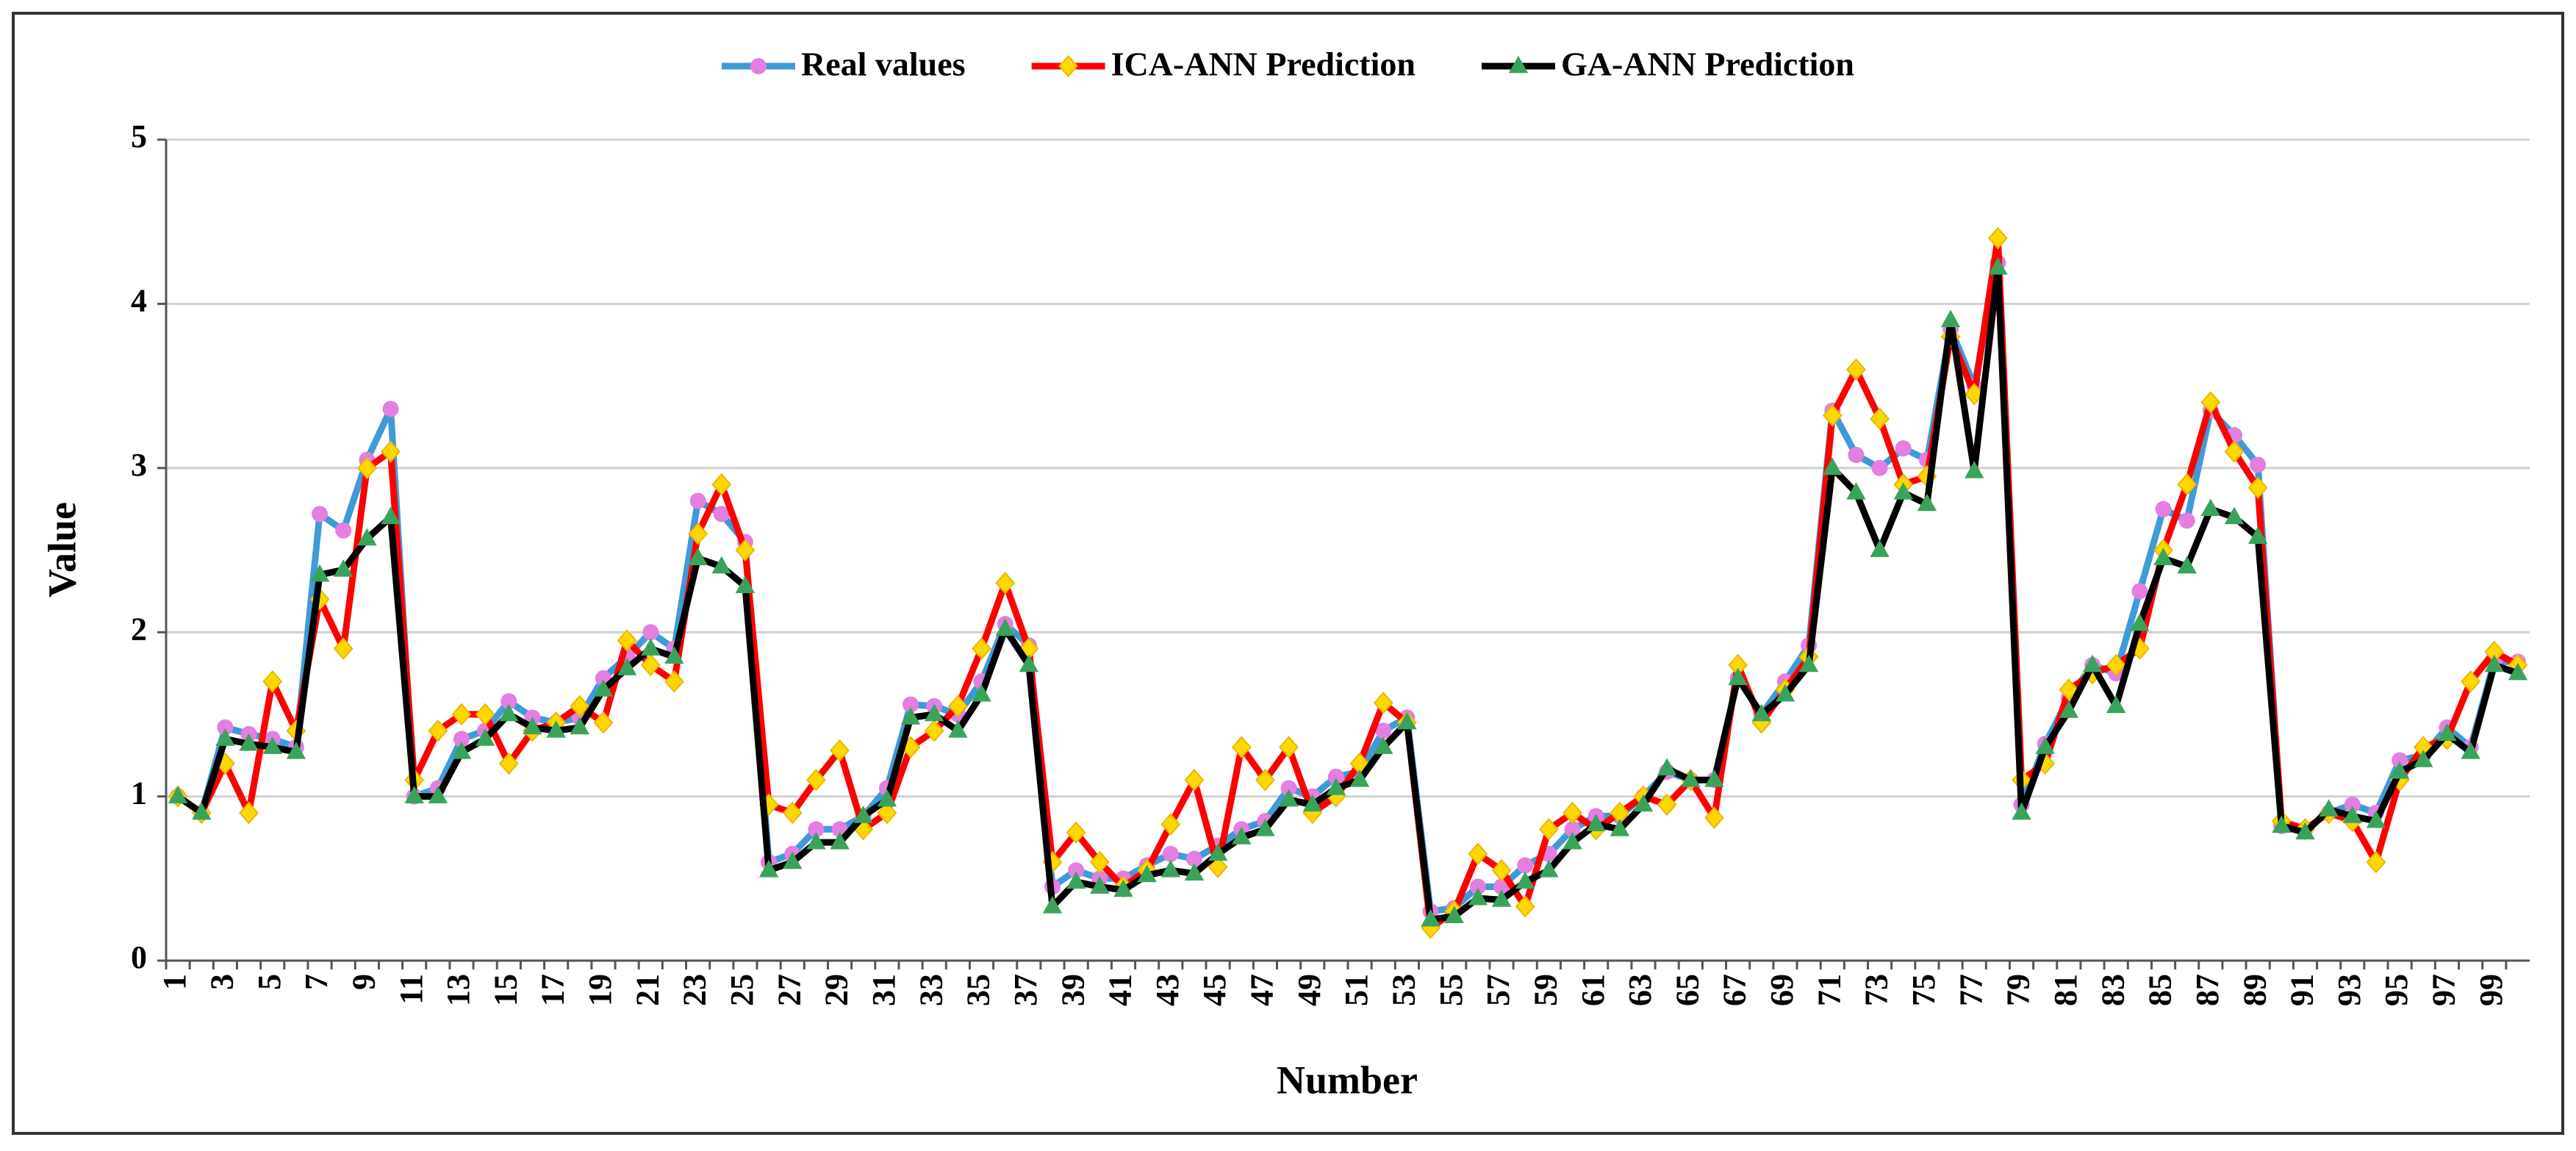  What do you see at coordinates (1829, 990) in the screenshot?
I see `x-tick-label: 71` at bounding box center [1829, 990].